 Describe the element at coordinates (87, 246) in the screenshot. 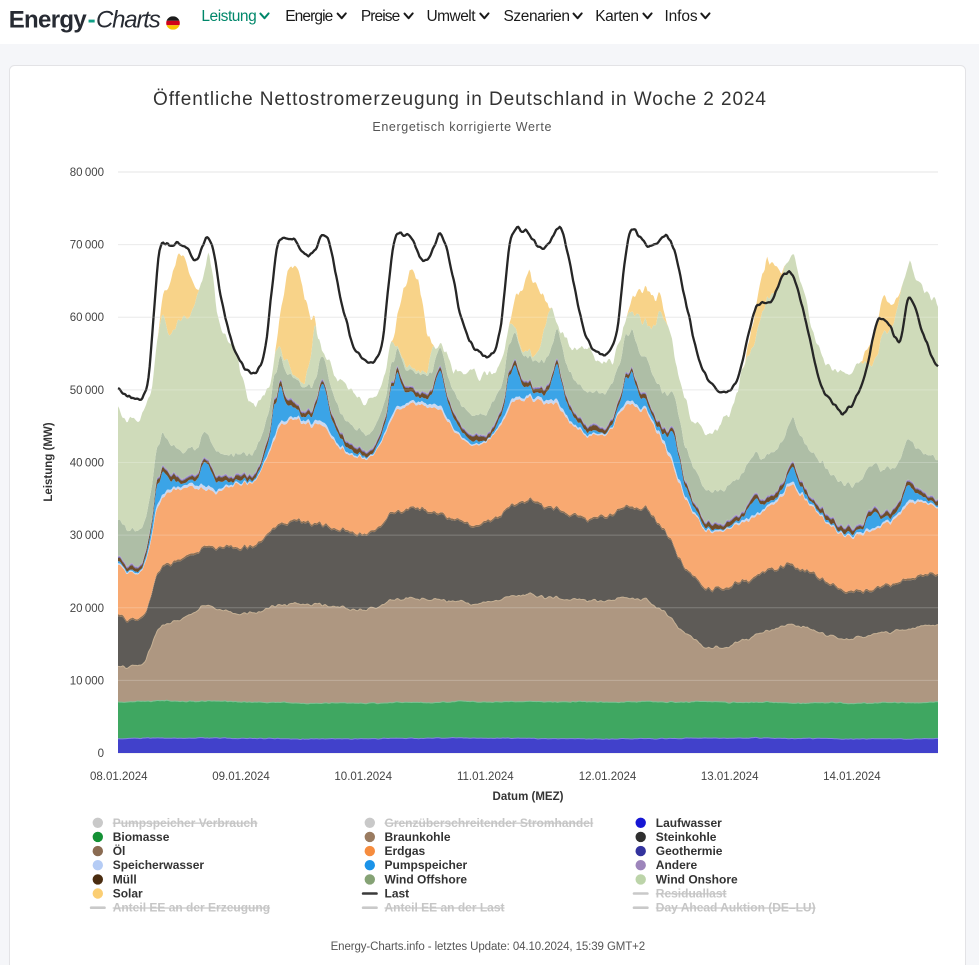

I see `svg-text: 70 000` at that location.